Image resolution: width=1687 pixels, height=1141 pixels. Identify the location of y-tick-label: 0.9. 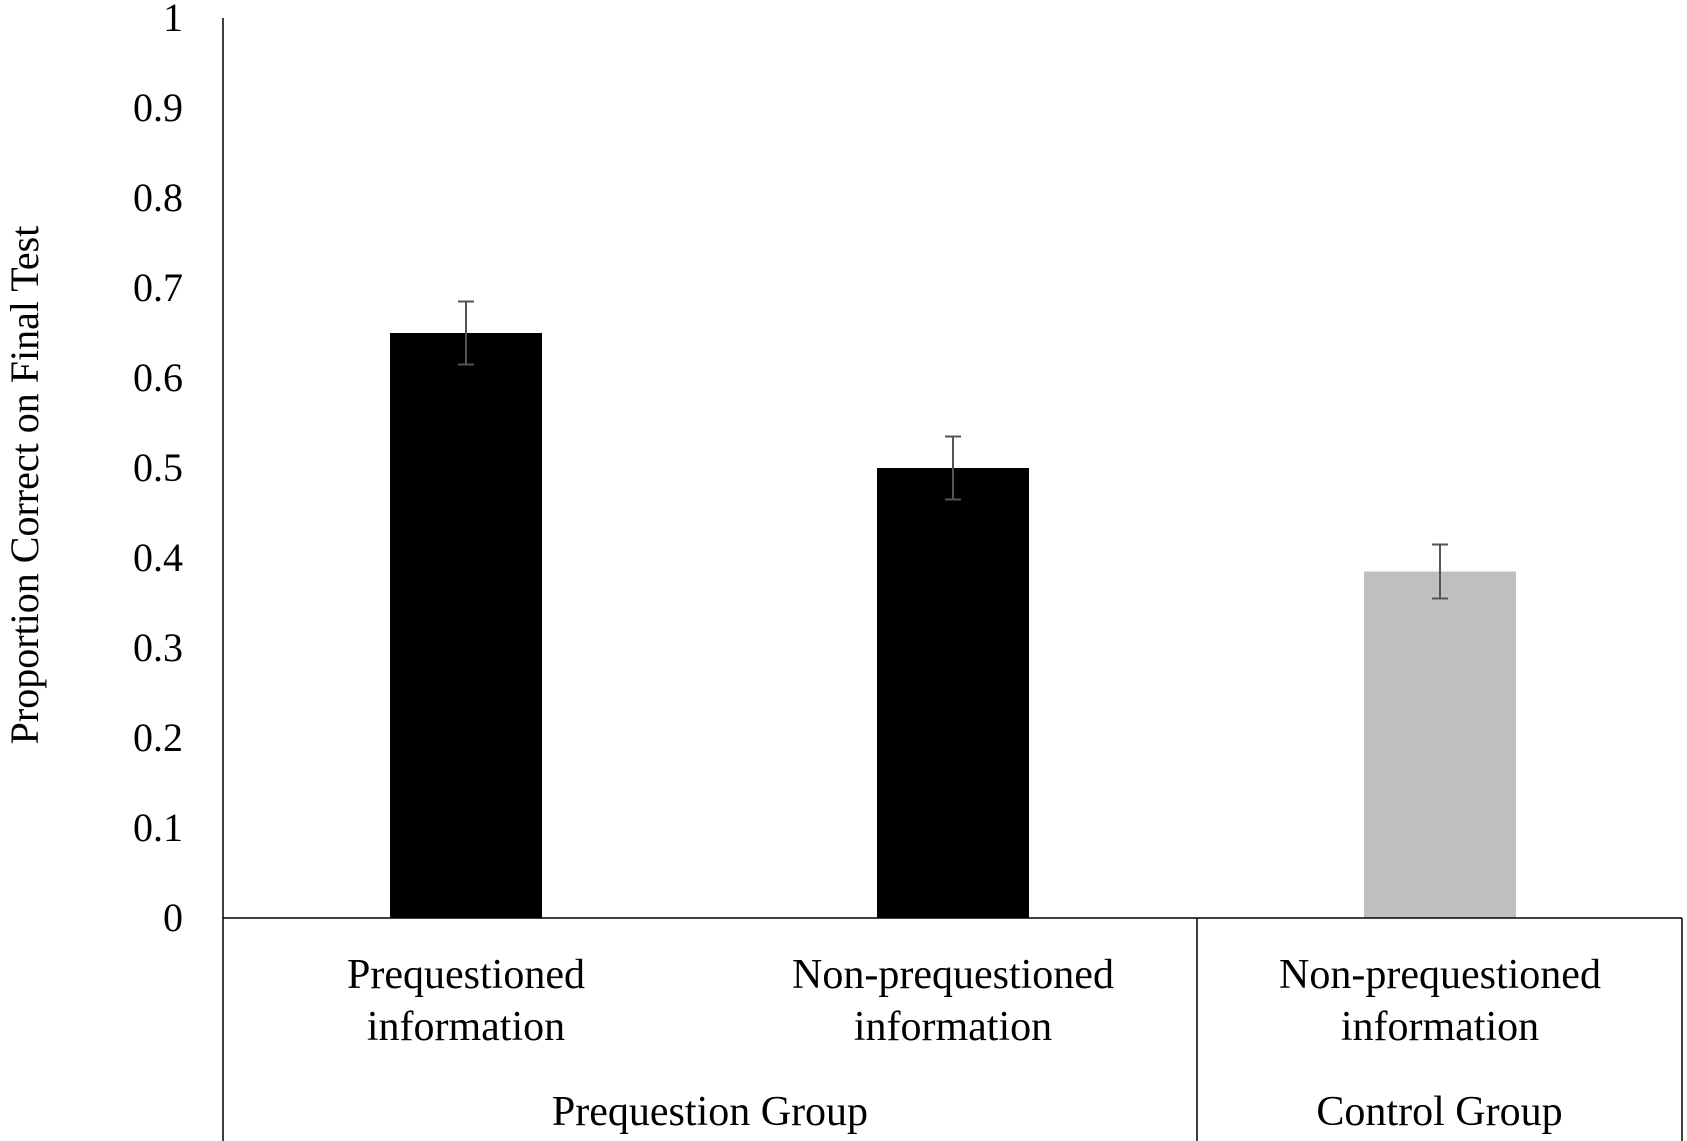
(158, 107).